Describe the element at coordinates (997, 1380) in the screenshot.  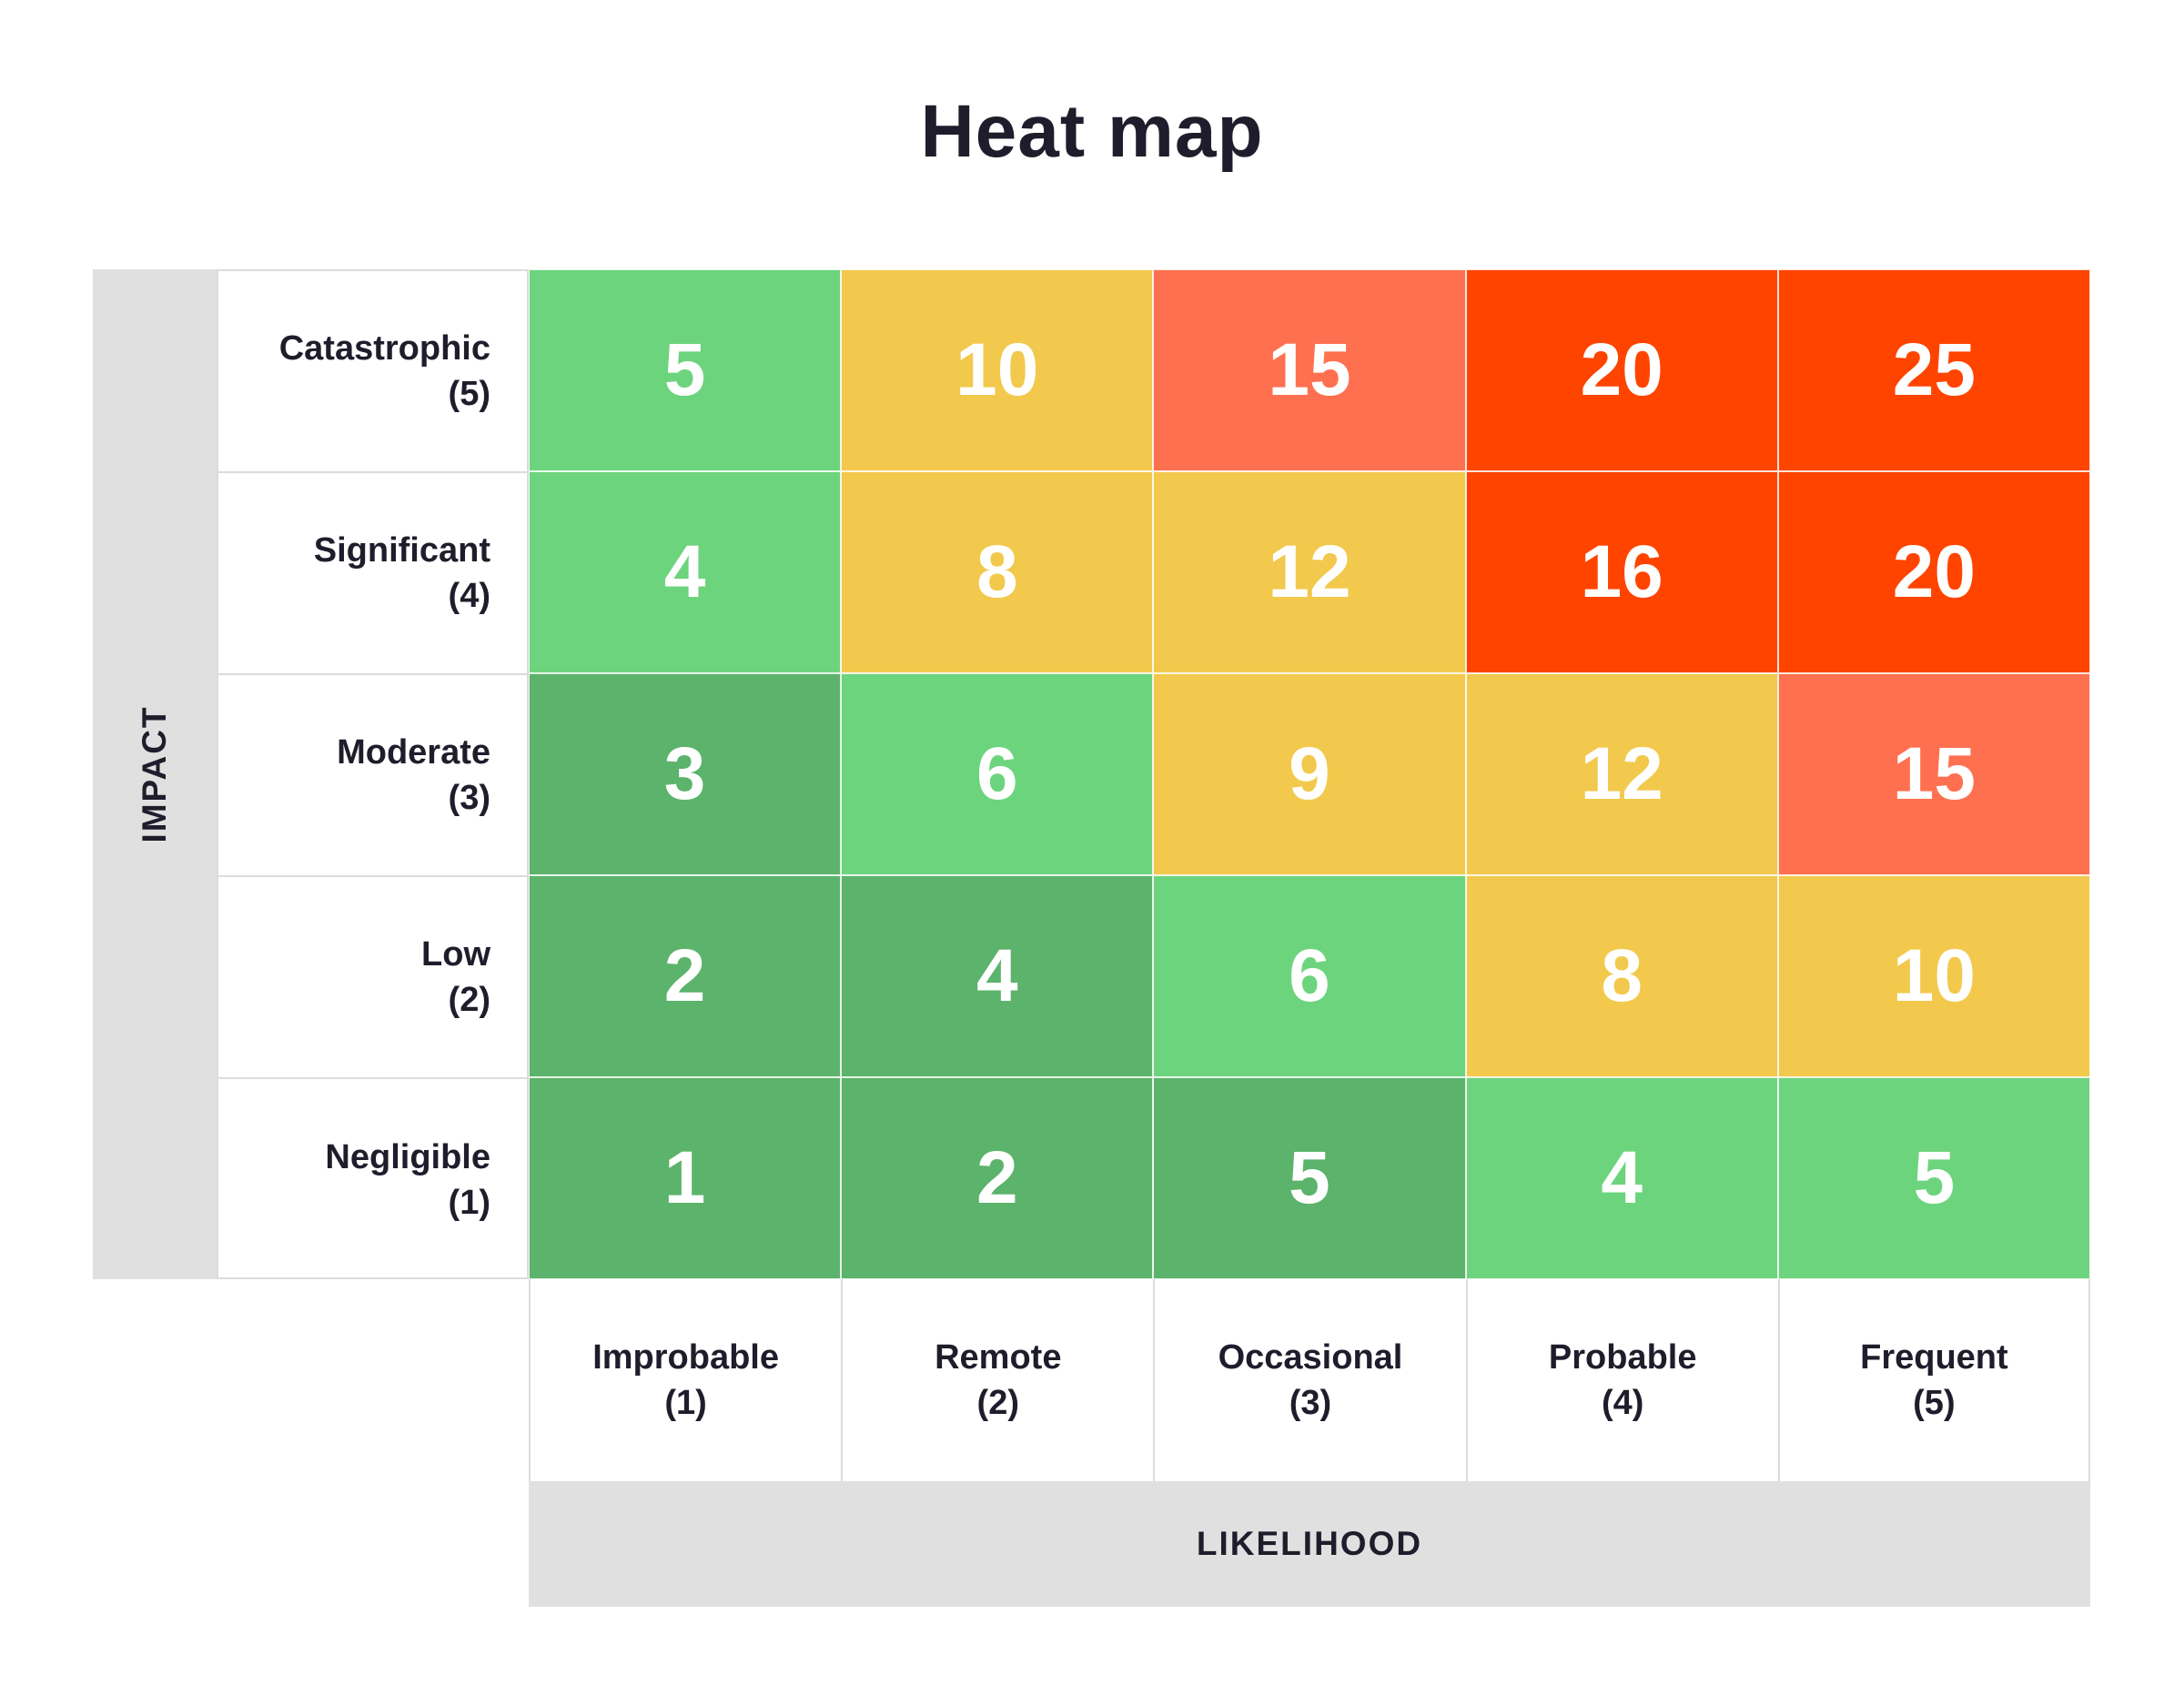
I see `column-label-remote: Remote (2)` at that location.